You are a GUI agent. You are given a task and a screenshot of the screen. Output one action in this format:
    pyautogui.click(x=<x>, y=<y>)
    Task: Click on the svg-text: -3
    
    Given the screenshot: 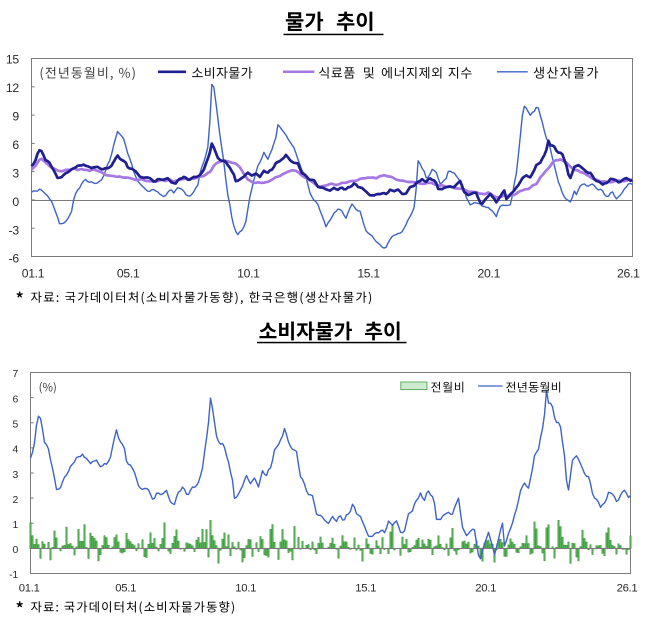 What is the action you would take?
    pyautogui.click(x=14, y=230)
    